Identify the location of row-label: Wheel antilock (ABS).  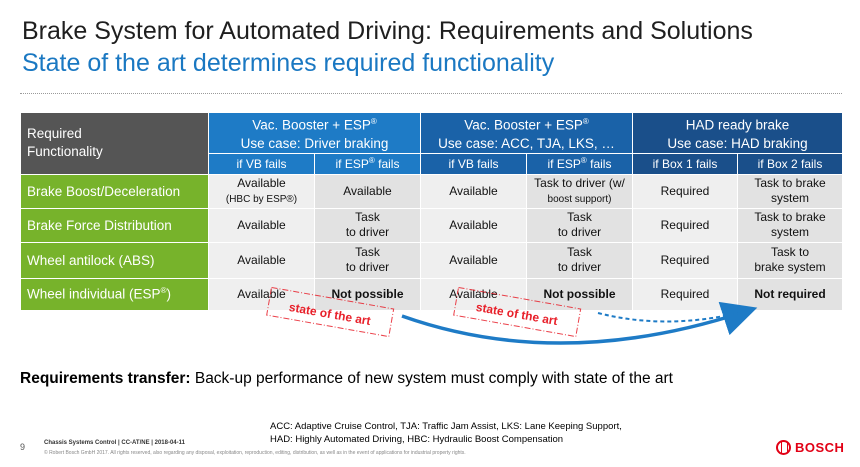
(114, 260).